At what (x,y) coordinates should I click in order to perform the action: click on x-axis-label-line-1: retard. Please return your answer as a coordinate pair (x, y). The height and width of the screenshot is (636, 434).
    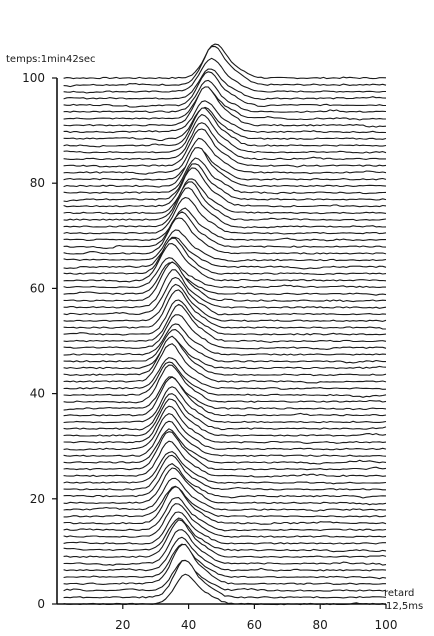
    Looking at the image, I should click on (399, 593).